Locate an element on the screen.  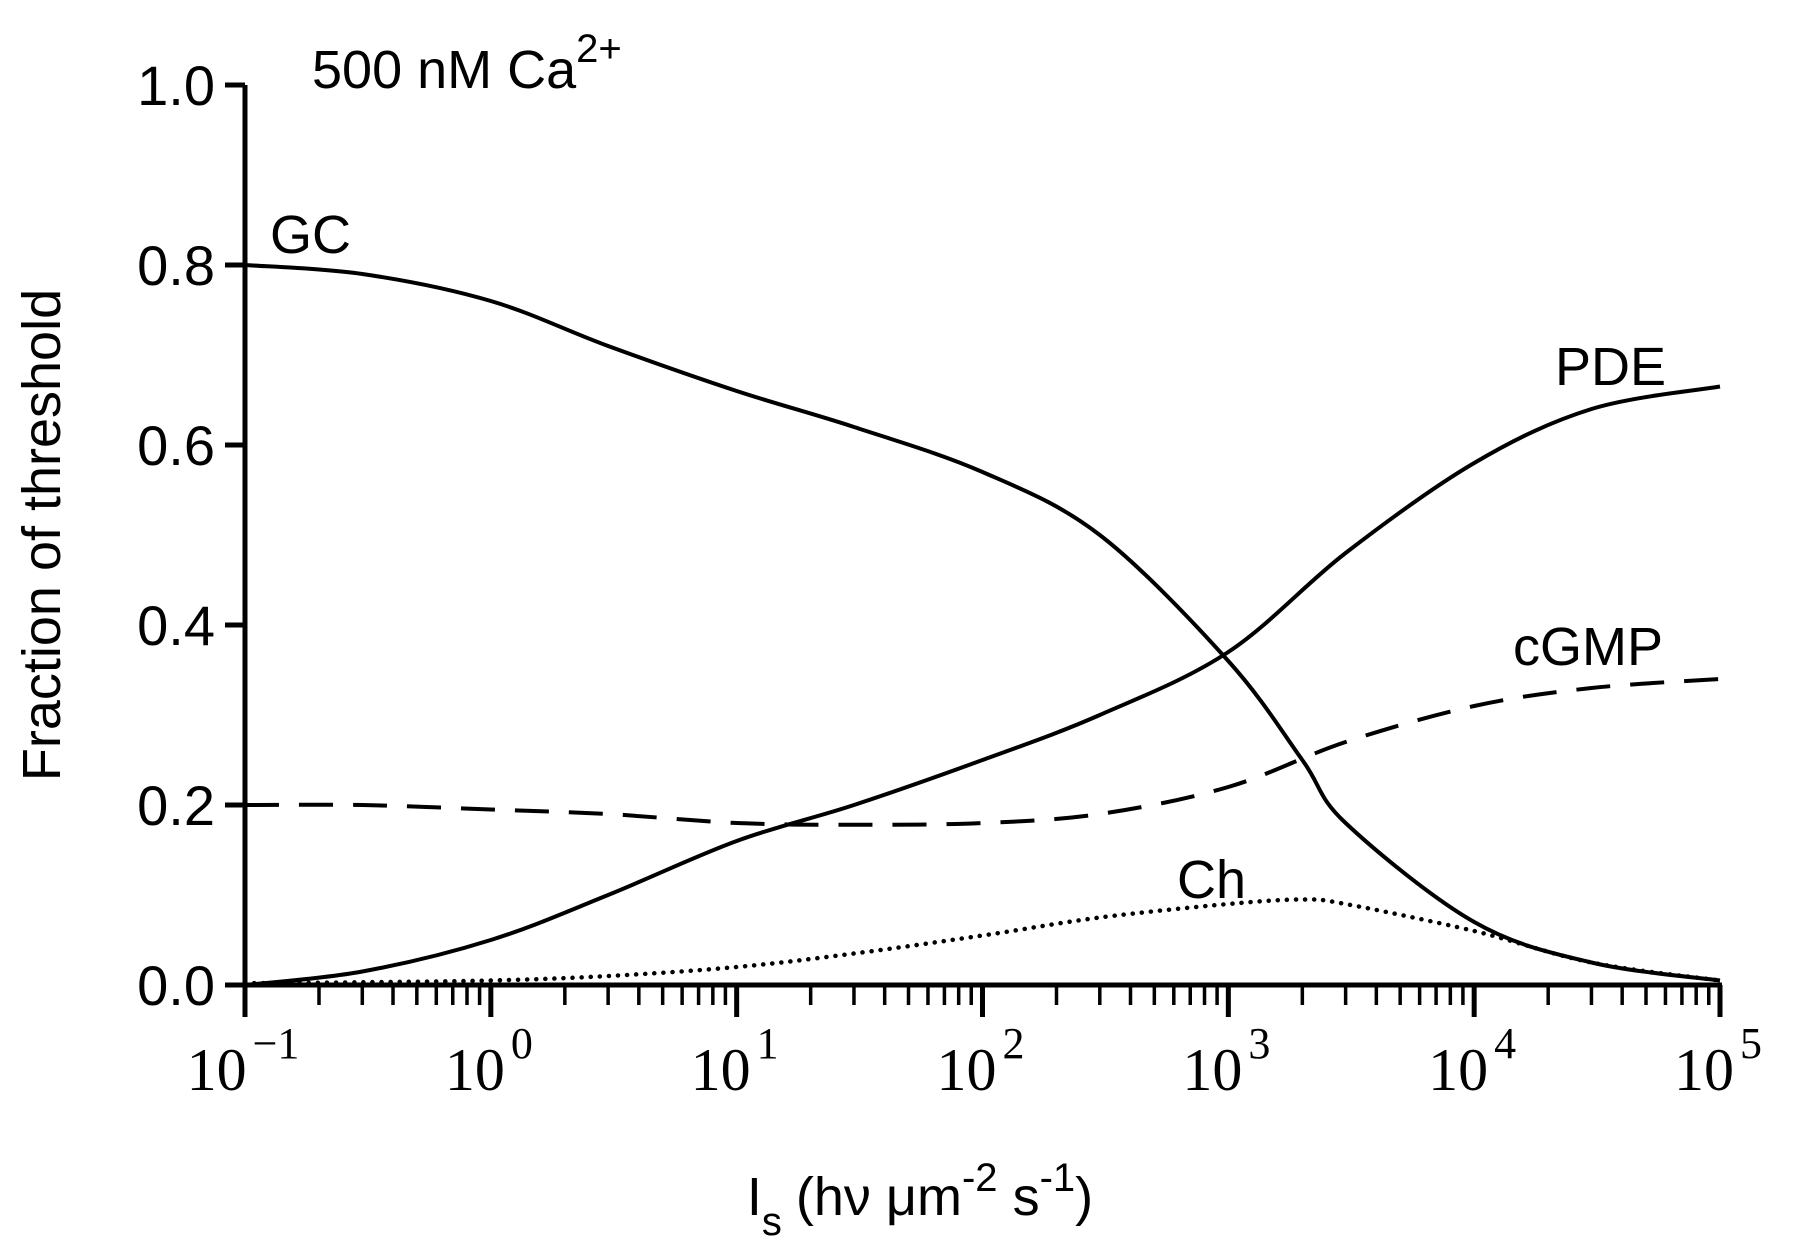
y-tick-label: 0.8 is located at coordinates (176, 265).